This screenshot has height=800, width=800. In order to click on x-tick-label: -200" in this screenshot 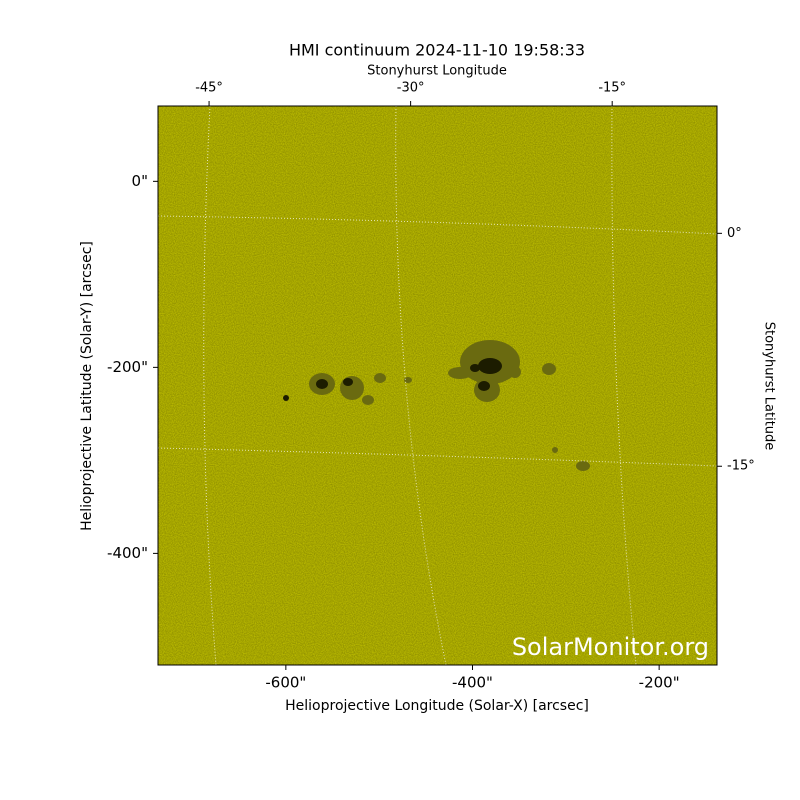, I will do `click(659, 683)`.